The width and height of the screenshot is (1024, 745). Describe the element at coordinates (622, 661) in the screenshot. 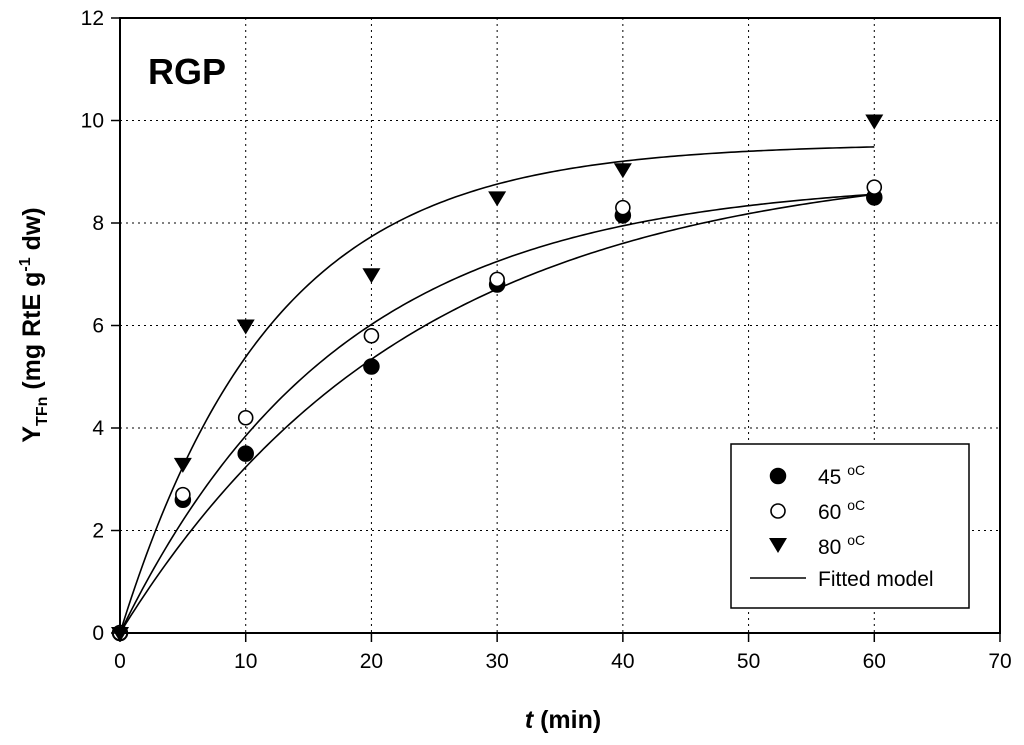

I see `x-tick-label: 40` at that location.